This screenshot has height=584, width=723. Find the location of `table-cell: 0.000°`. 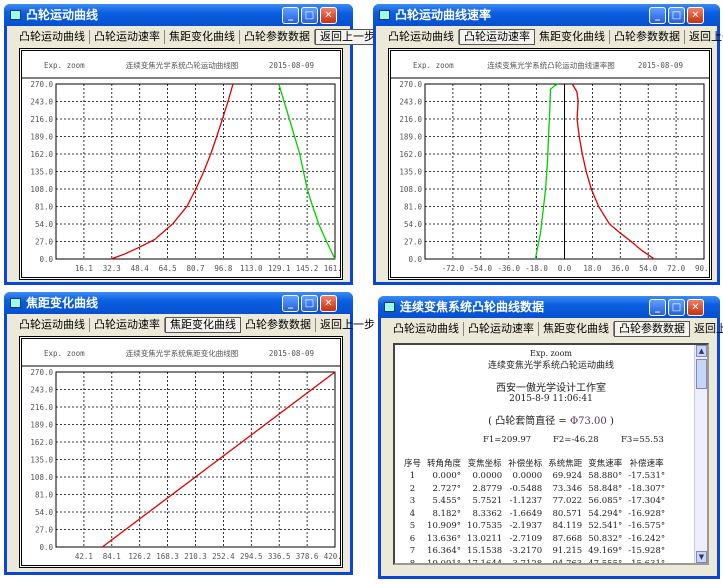

table-cell: 0.000° is located at coordinates (447, 476).